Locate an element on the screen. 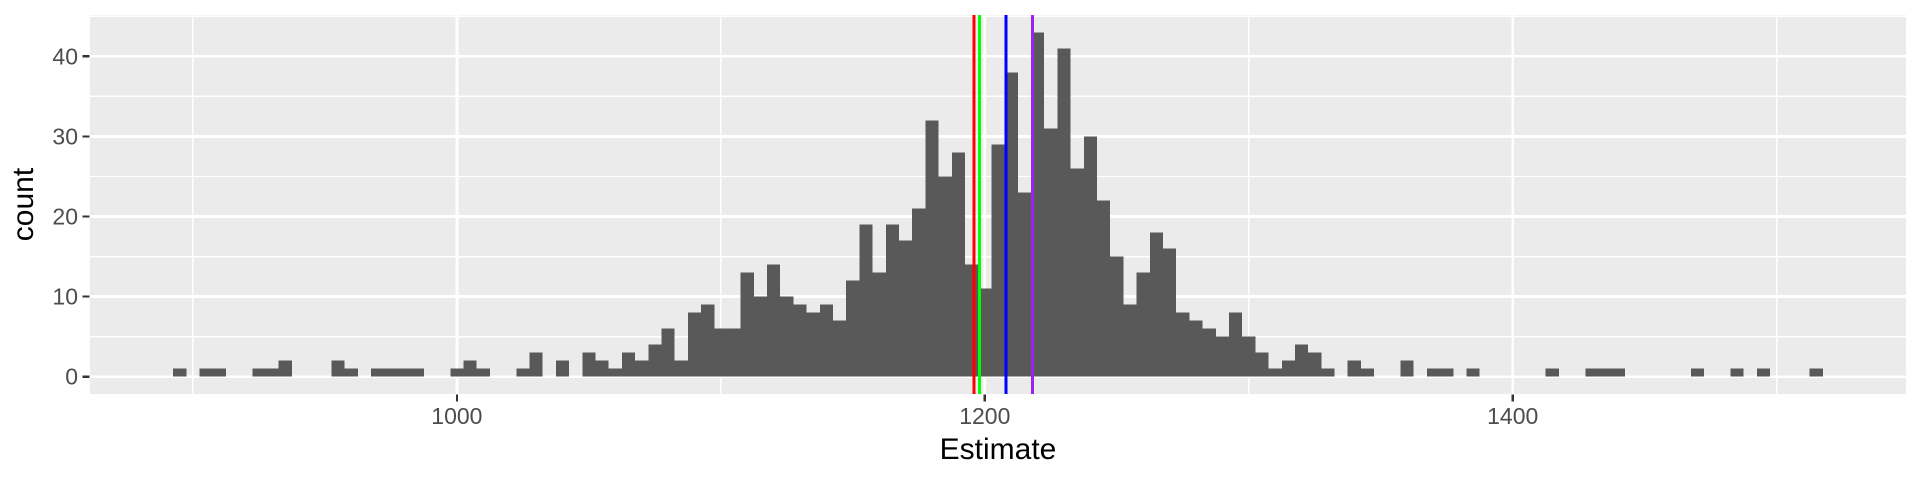 Image resolution: width=1920 pixels, height=480 pixels. x-axis-title: Estimate is located at coordinates (998, 449).